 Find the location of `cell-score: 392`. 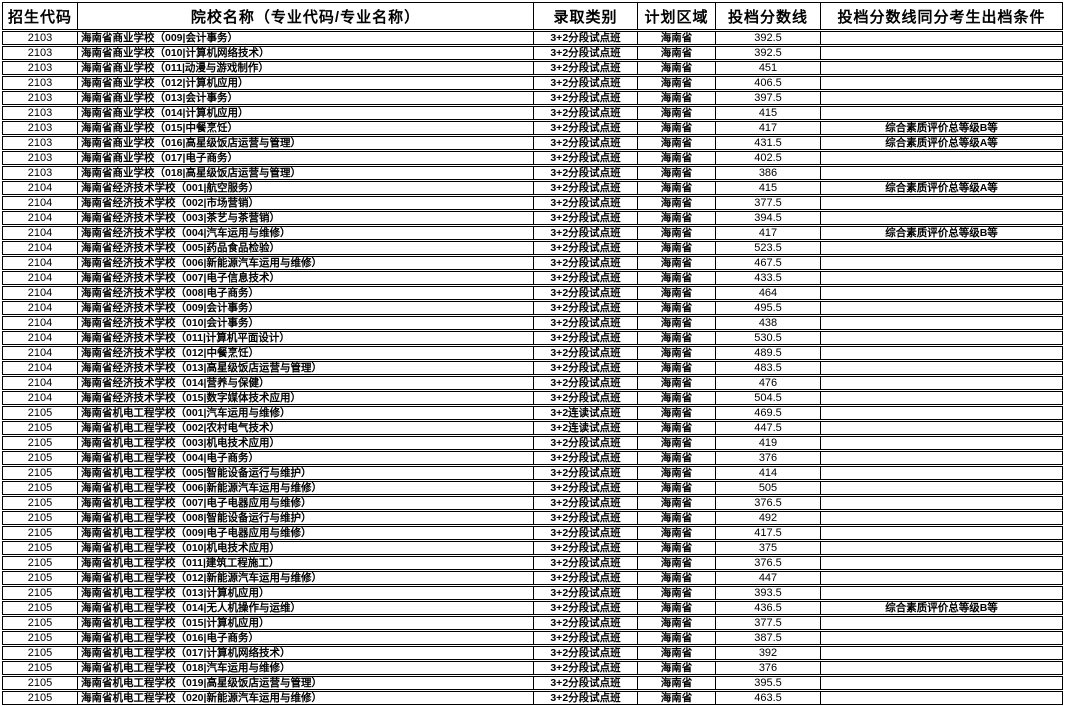

cell-score: 392 is located at coordinates (767, 653).